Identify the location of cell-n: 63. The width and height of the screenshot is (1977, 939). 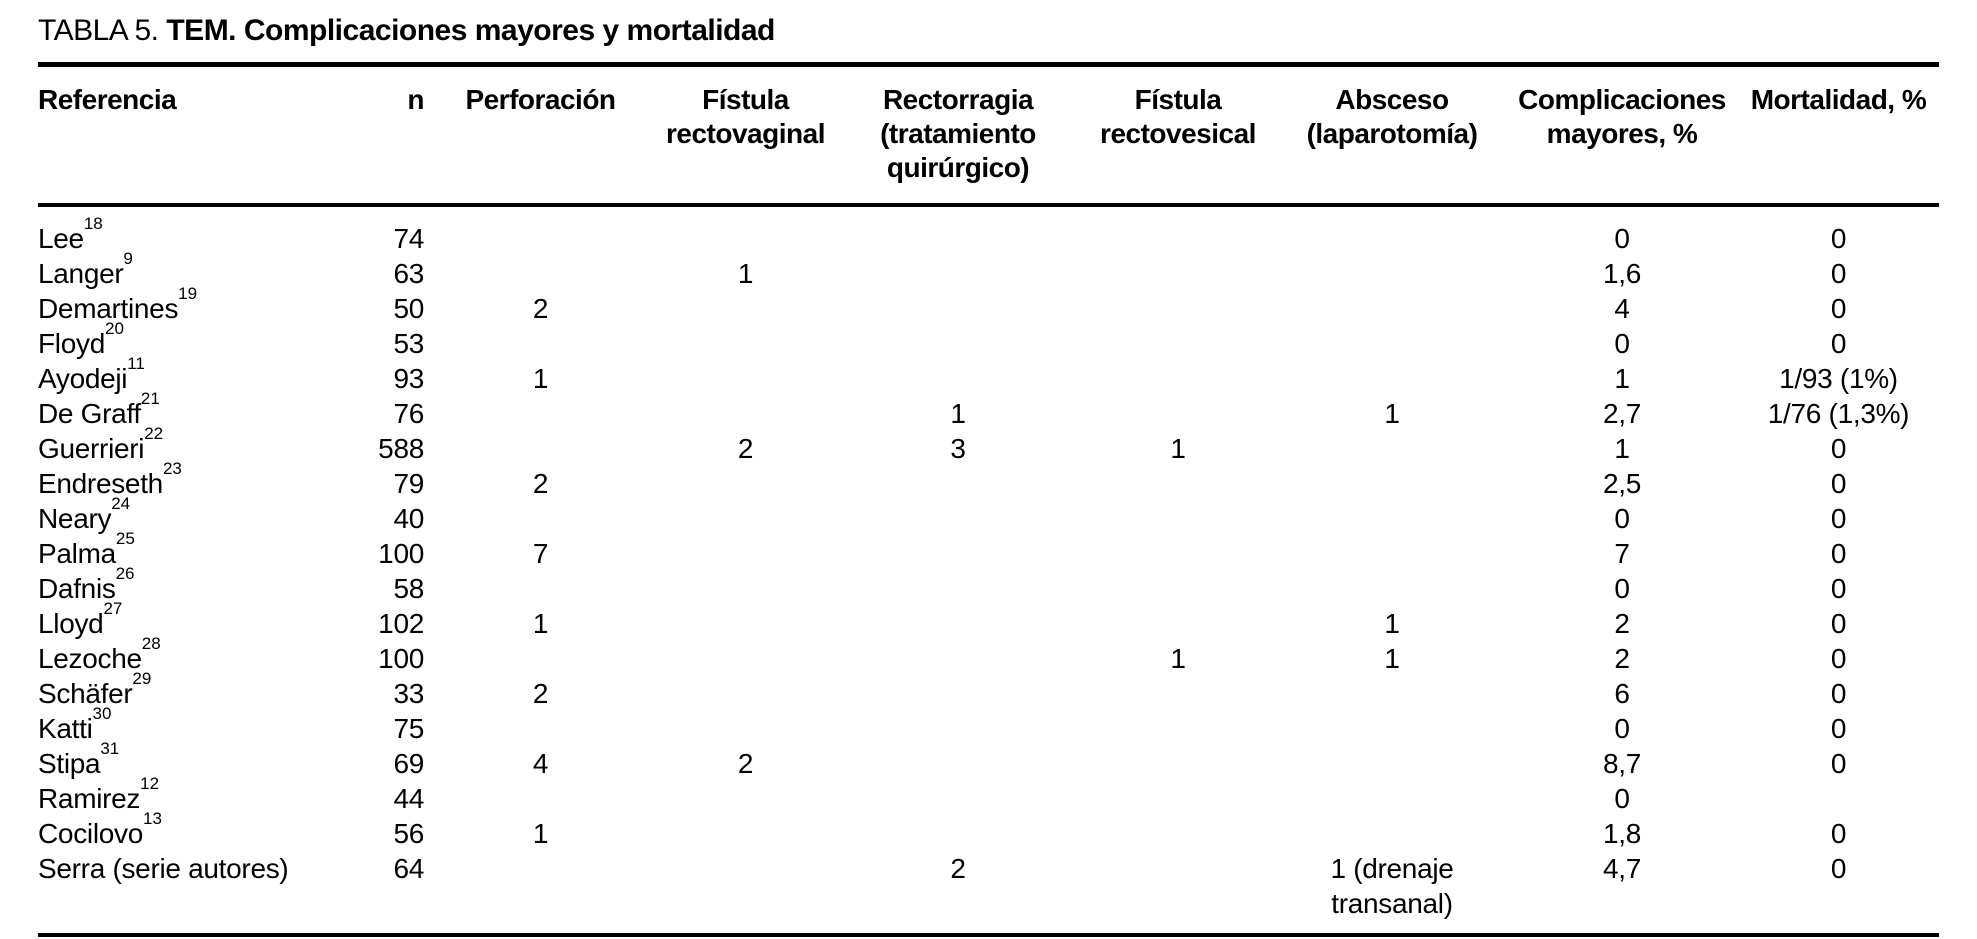
(408, 273).